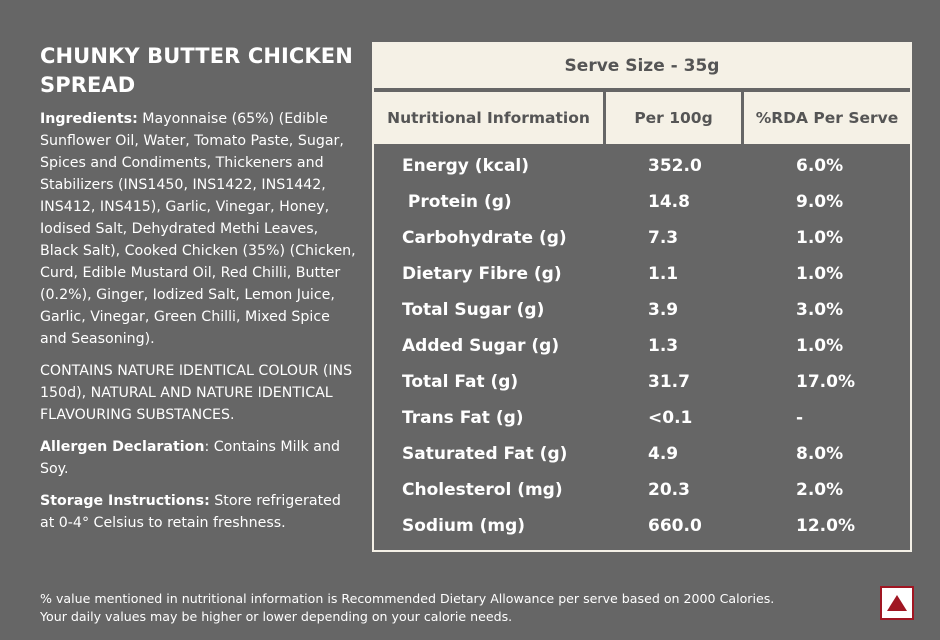  Describe the element at coordinates (642, 526) in the screenshot. I see `table-row: Sodium (mg) 660.0 12.0%` at that location.